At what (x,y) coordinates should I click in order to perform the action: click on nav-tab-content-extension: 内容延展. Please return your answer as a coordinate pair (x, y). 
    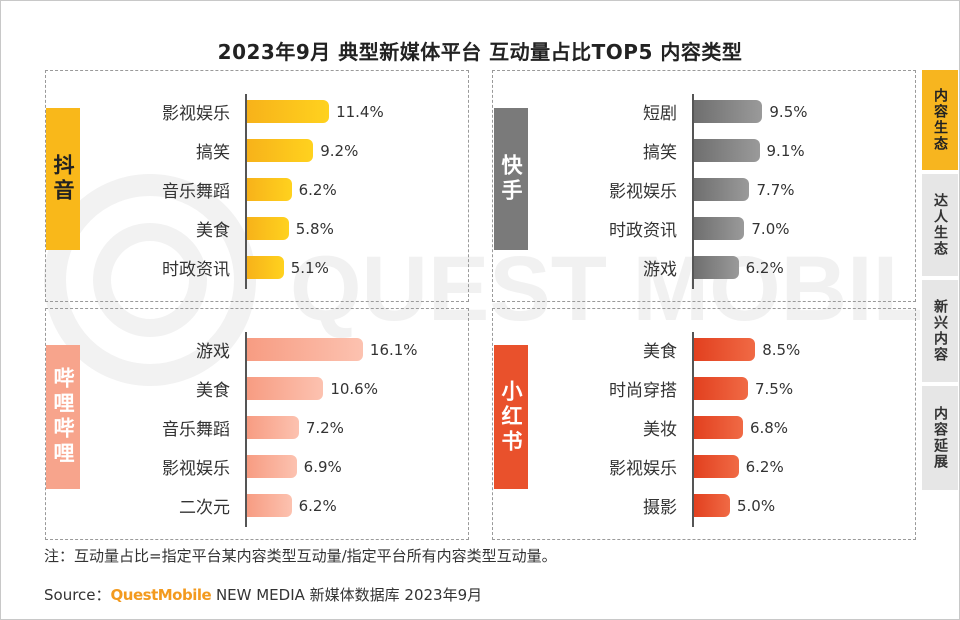
    Looking at the image, I should click on (940, 438).